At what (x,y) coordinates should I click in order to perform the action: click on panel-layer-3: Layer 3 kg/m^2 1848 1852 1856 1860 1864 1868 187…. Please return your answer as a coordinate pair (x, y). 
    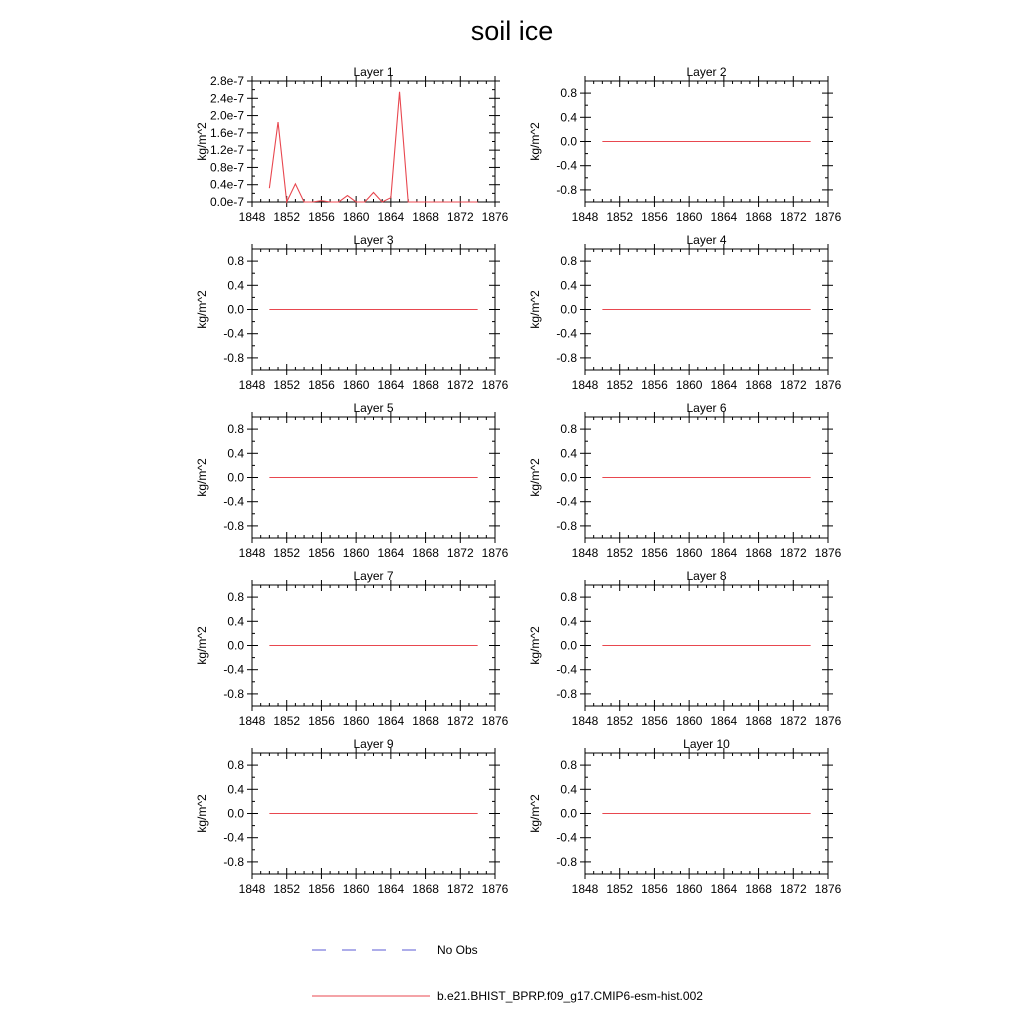
    Looking at the image, I should click on (352, 312).